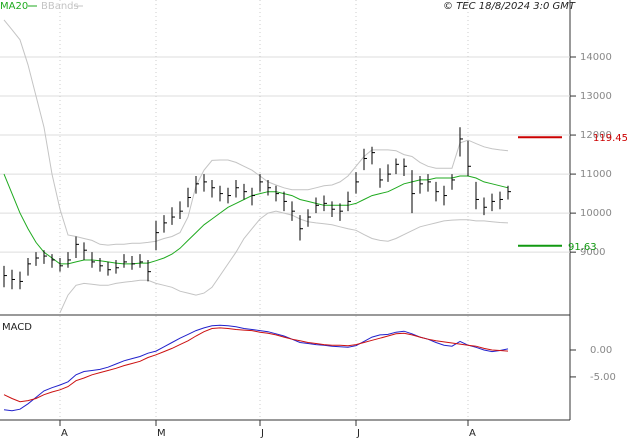 The image size is (627, 440). I want to click on y-tick-label: -5.00, so click(603, 377).